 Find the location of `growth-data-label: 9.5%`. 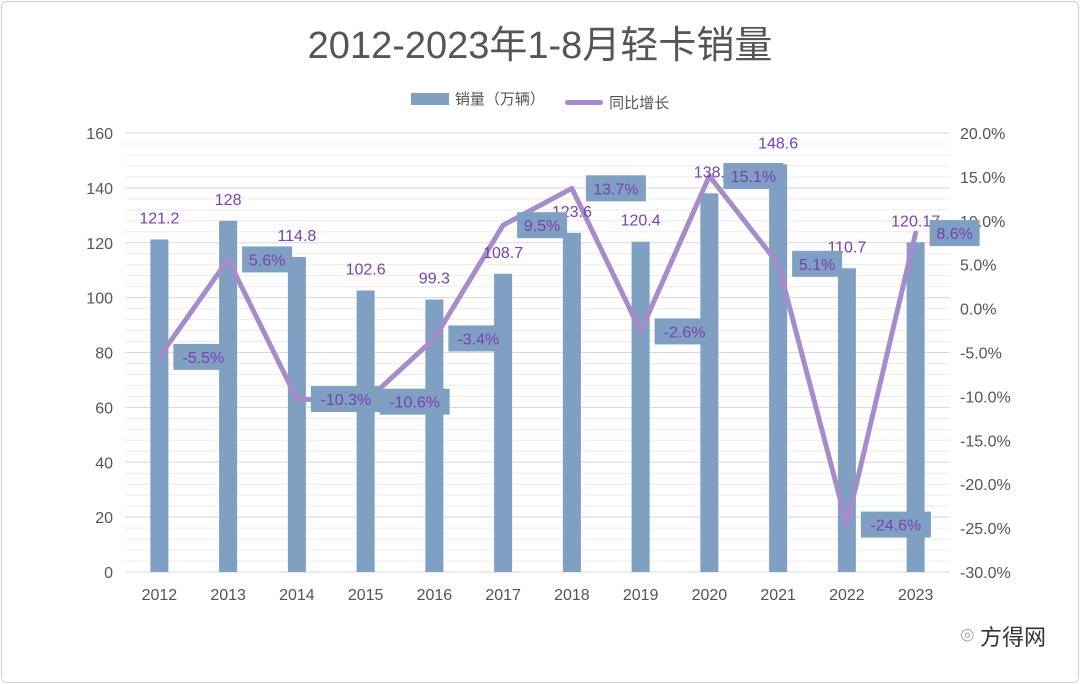

growth-data-label: 9.5% is located at coordinates (542, 226).